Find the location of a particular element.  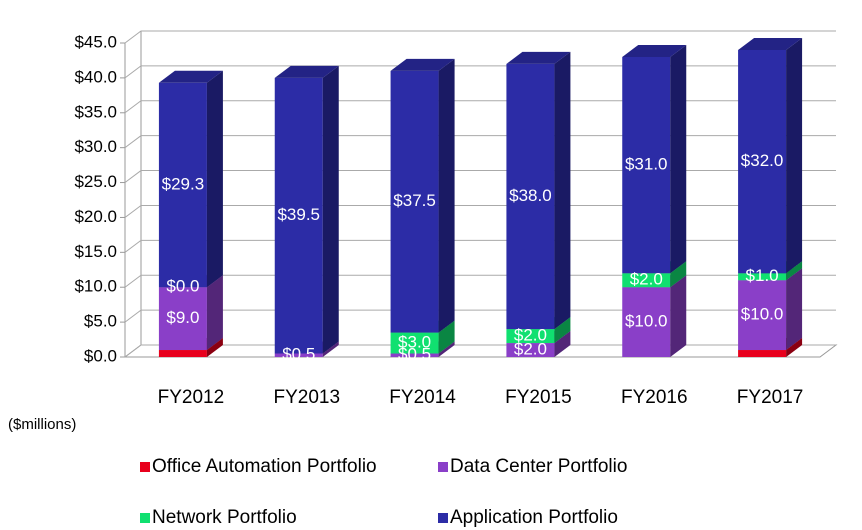

x-tick-label: FY2014 is located at coordinates (422, 397).